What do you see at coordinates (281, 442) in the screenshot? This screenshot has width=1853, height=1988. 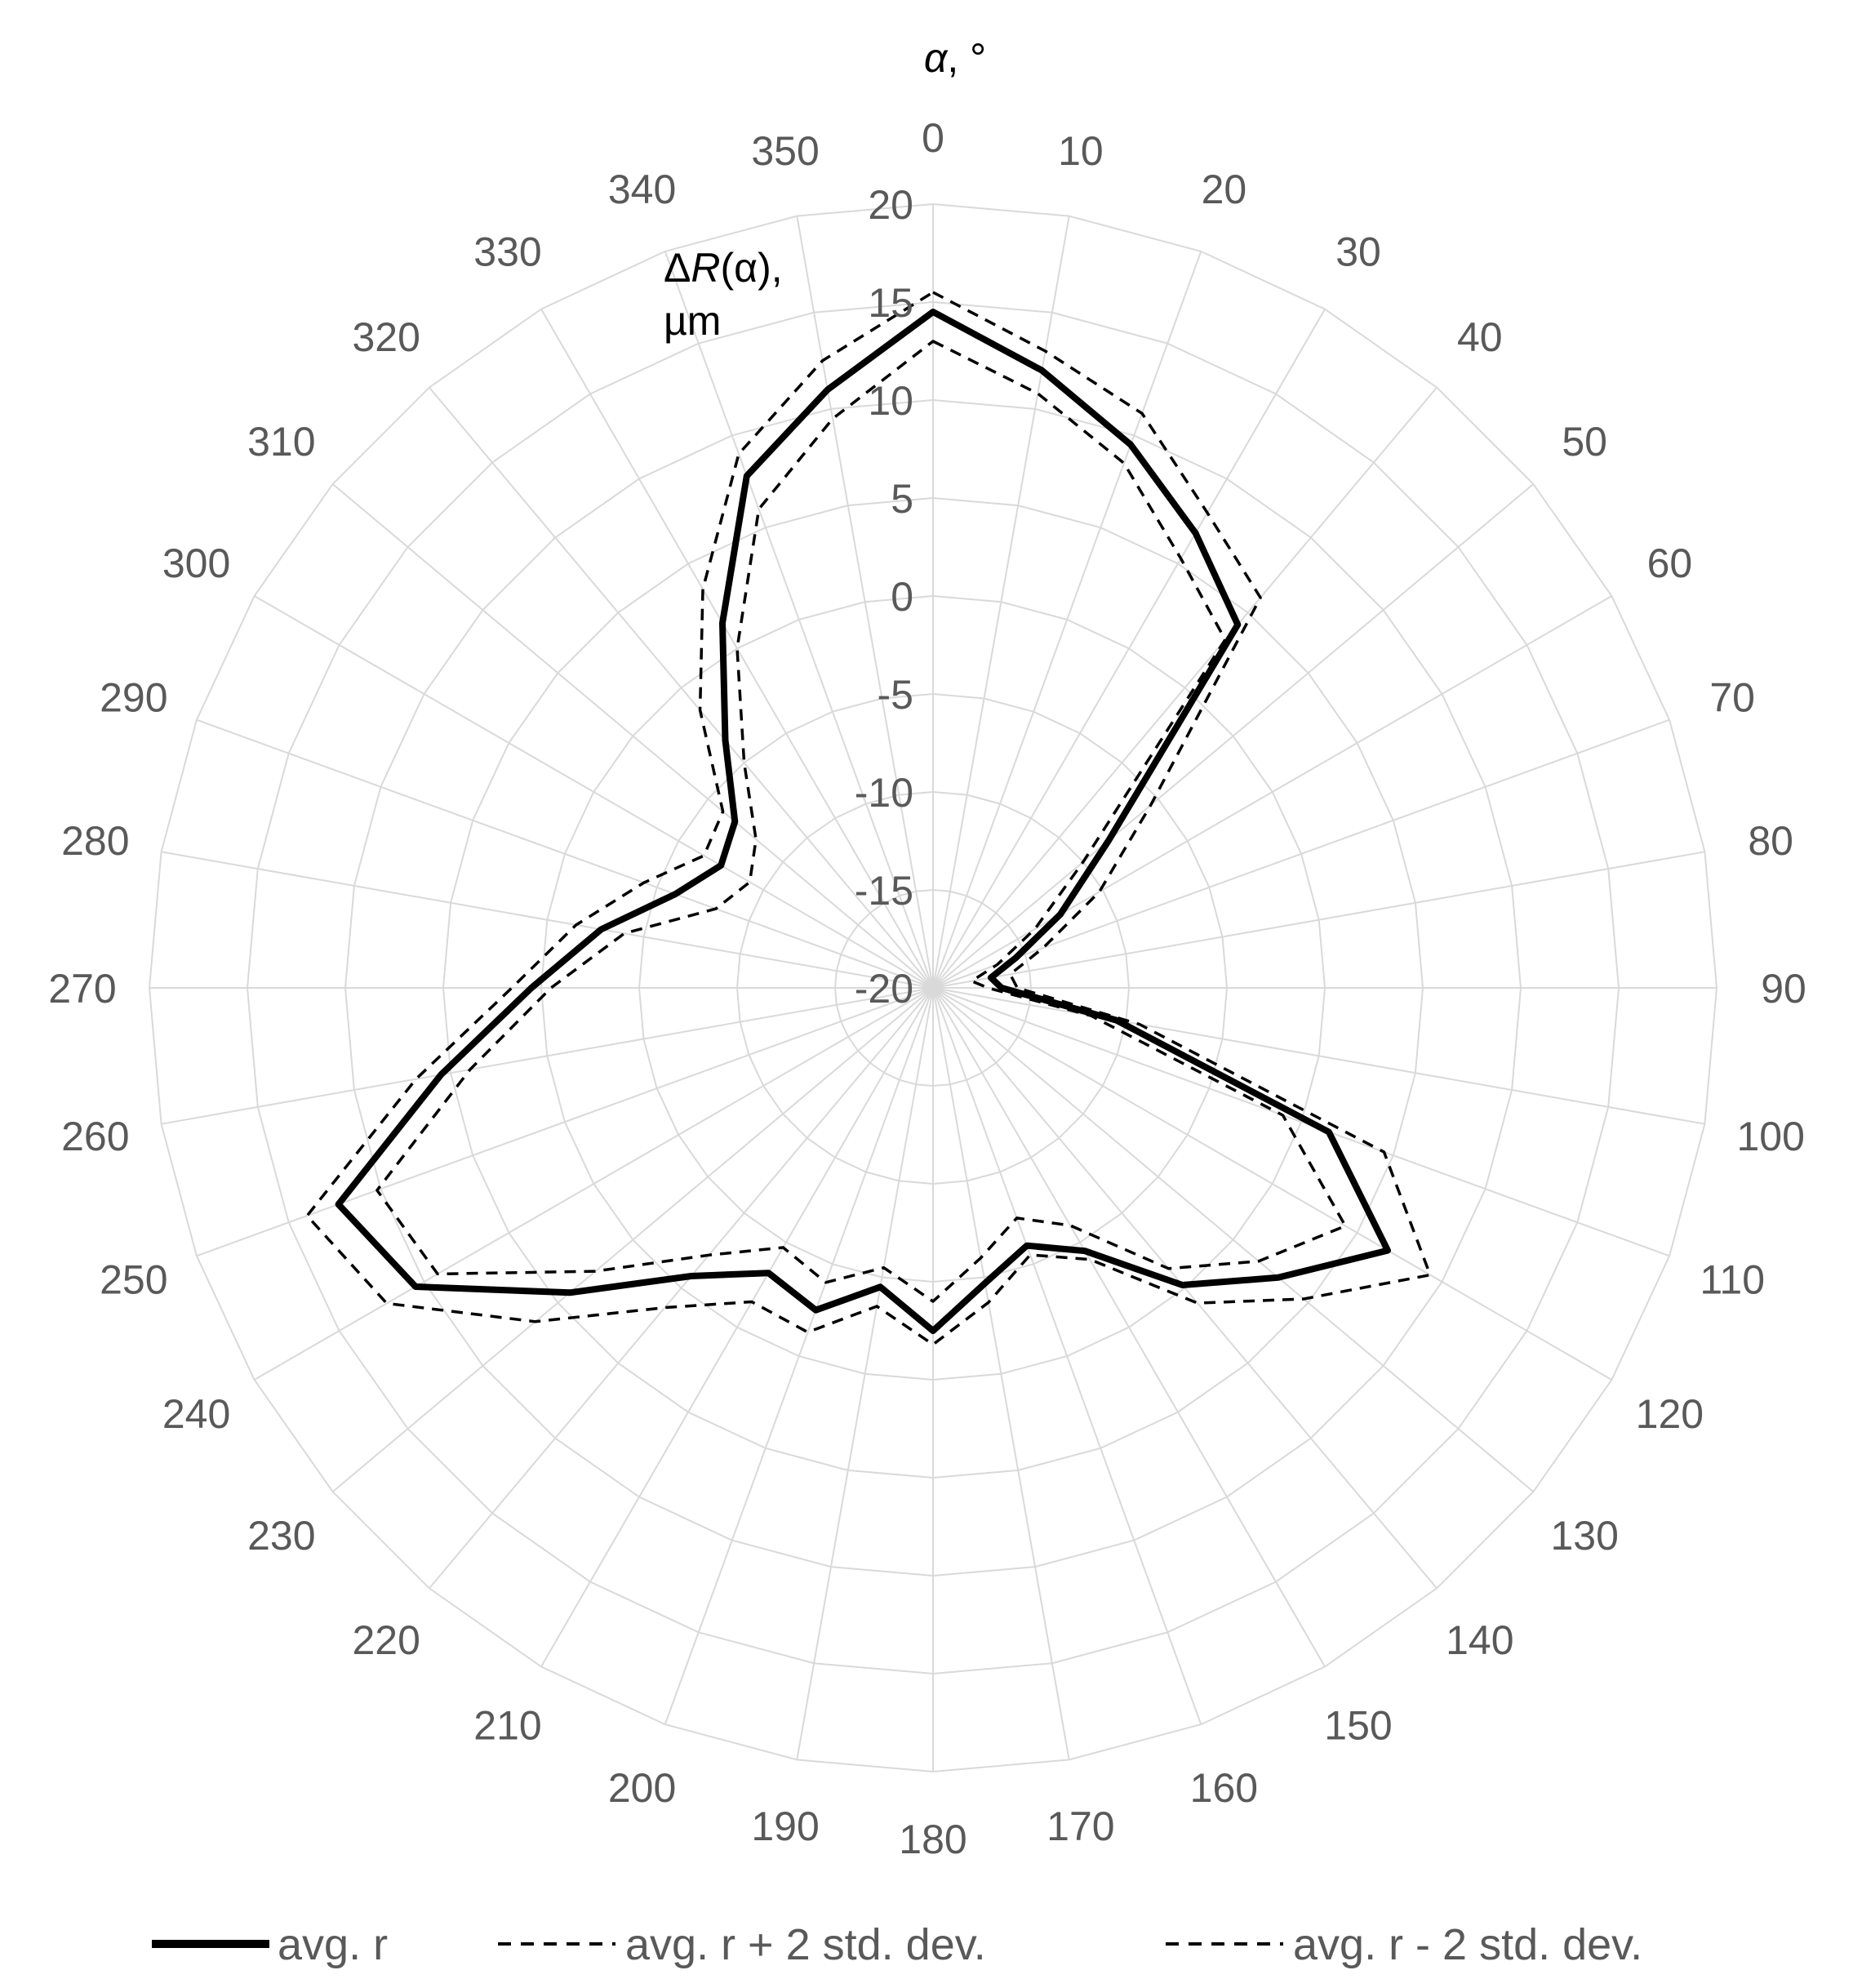 I see `angle-tick-label: 310` at bounding box center [281, 442].